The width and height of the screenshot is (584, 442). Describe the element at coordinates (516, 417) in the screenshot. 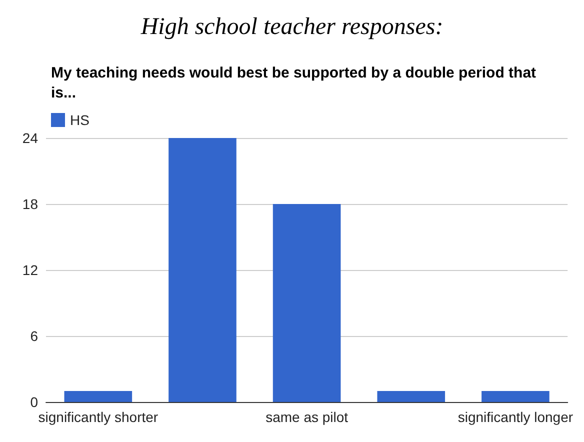

I see `x-tick-label: significantly longer` at that location.